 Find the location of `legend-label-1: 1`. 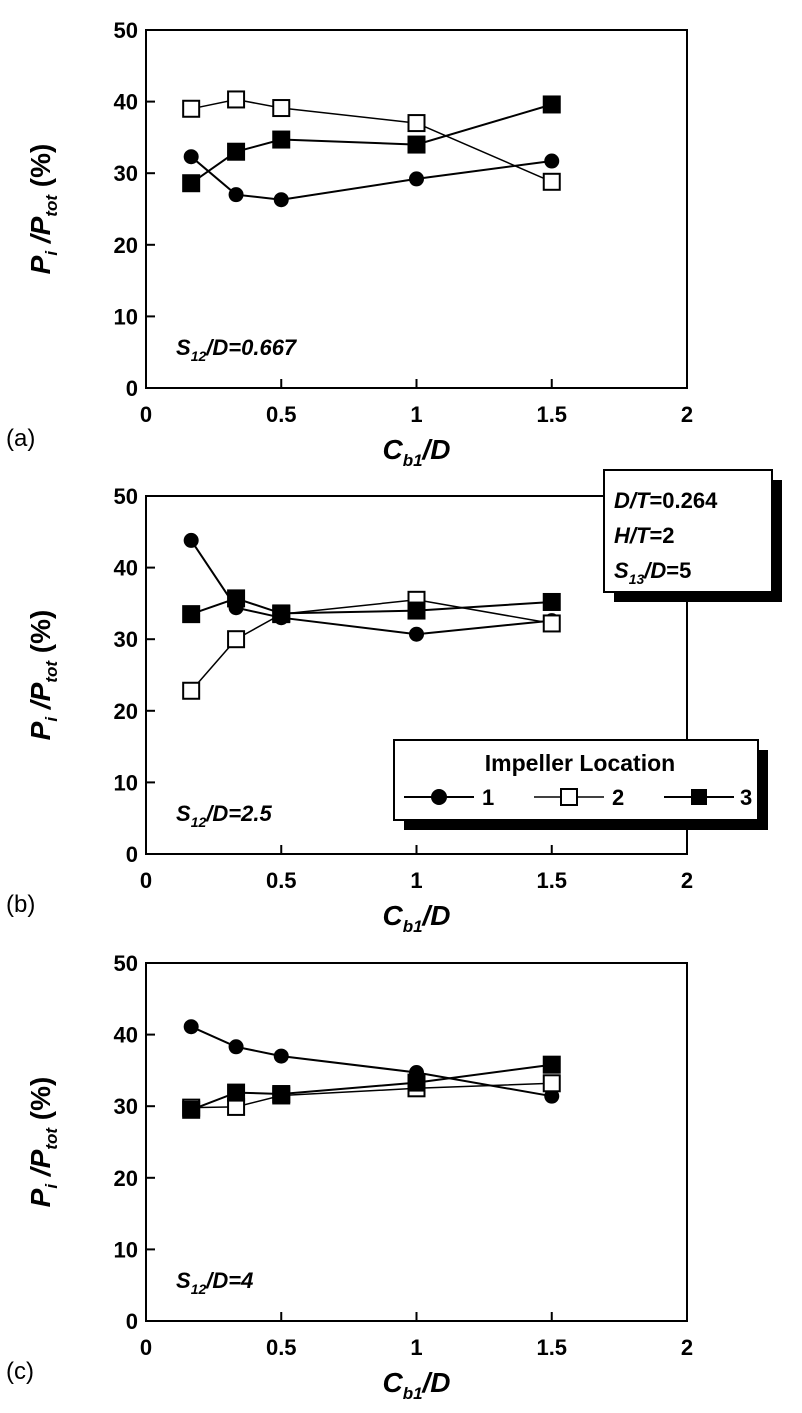

legend-label-1: 1 is located at coordinates (488, 797).